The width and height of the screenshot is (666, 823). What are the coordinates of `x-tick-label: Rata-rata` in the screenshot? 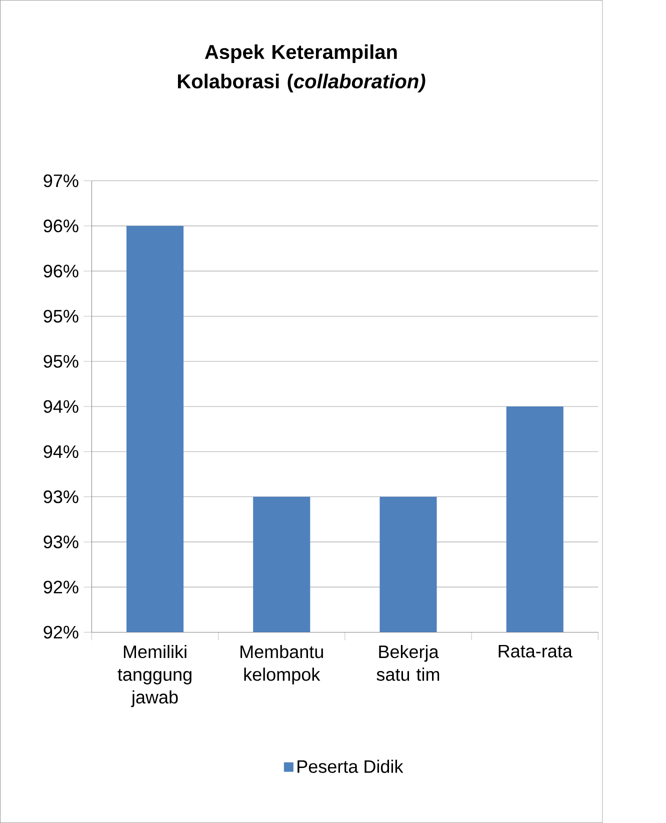 It's located at (535, 651).